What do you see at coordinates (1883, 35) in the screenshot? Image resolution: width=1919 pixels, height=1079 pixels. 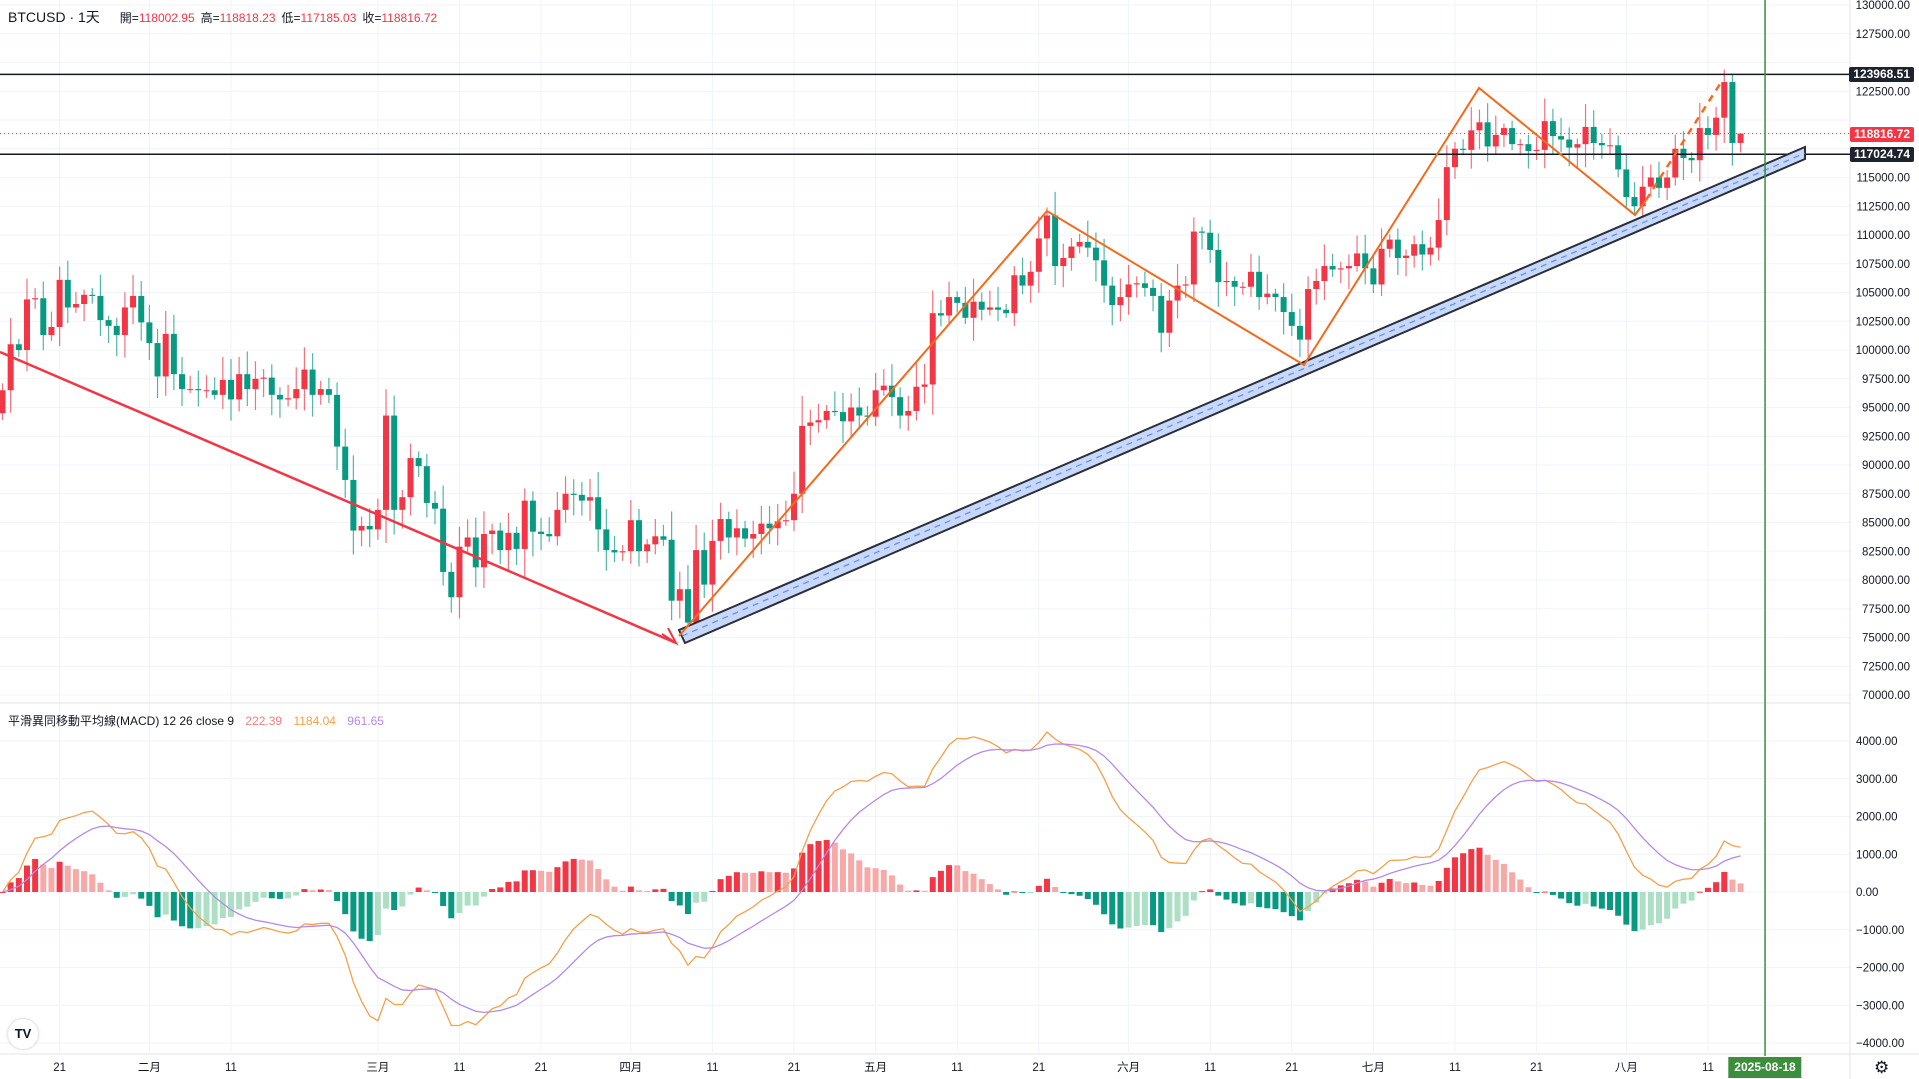 I see `price-axis-label: 127500.00` at bounding box center [1883, 35].